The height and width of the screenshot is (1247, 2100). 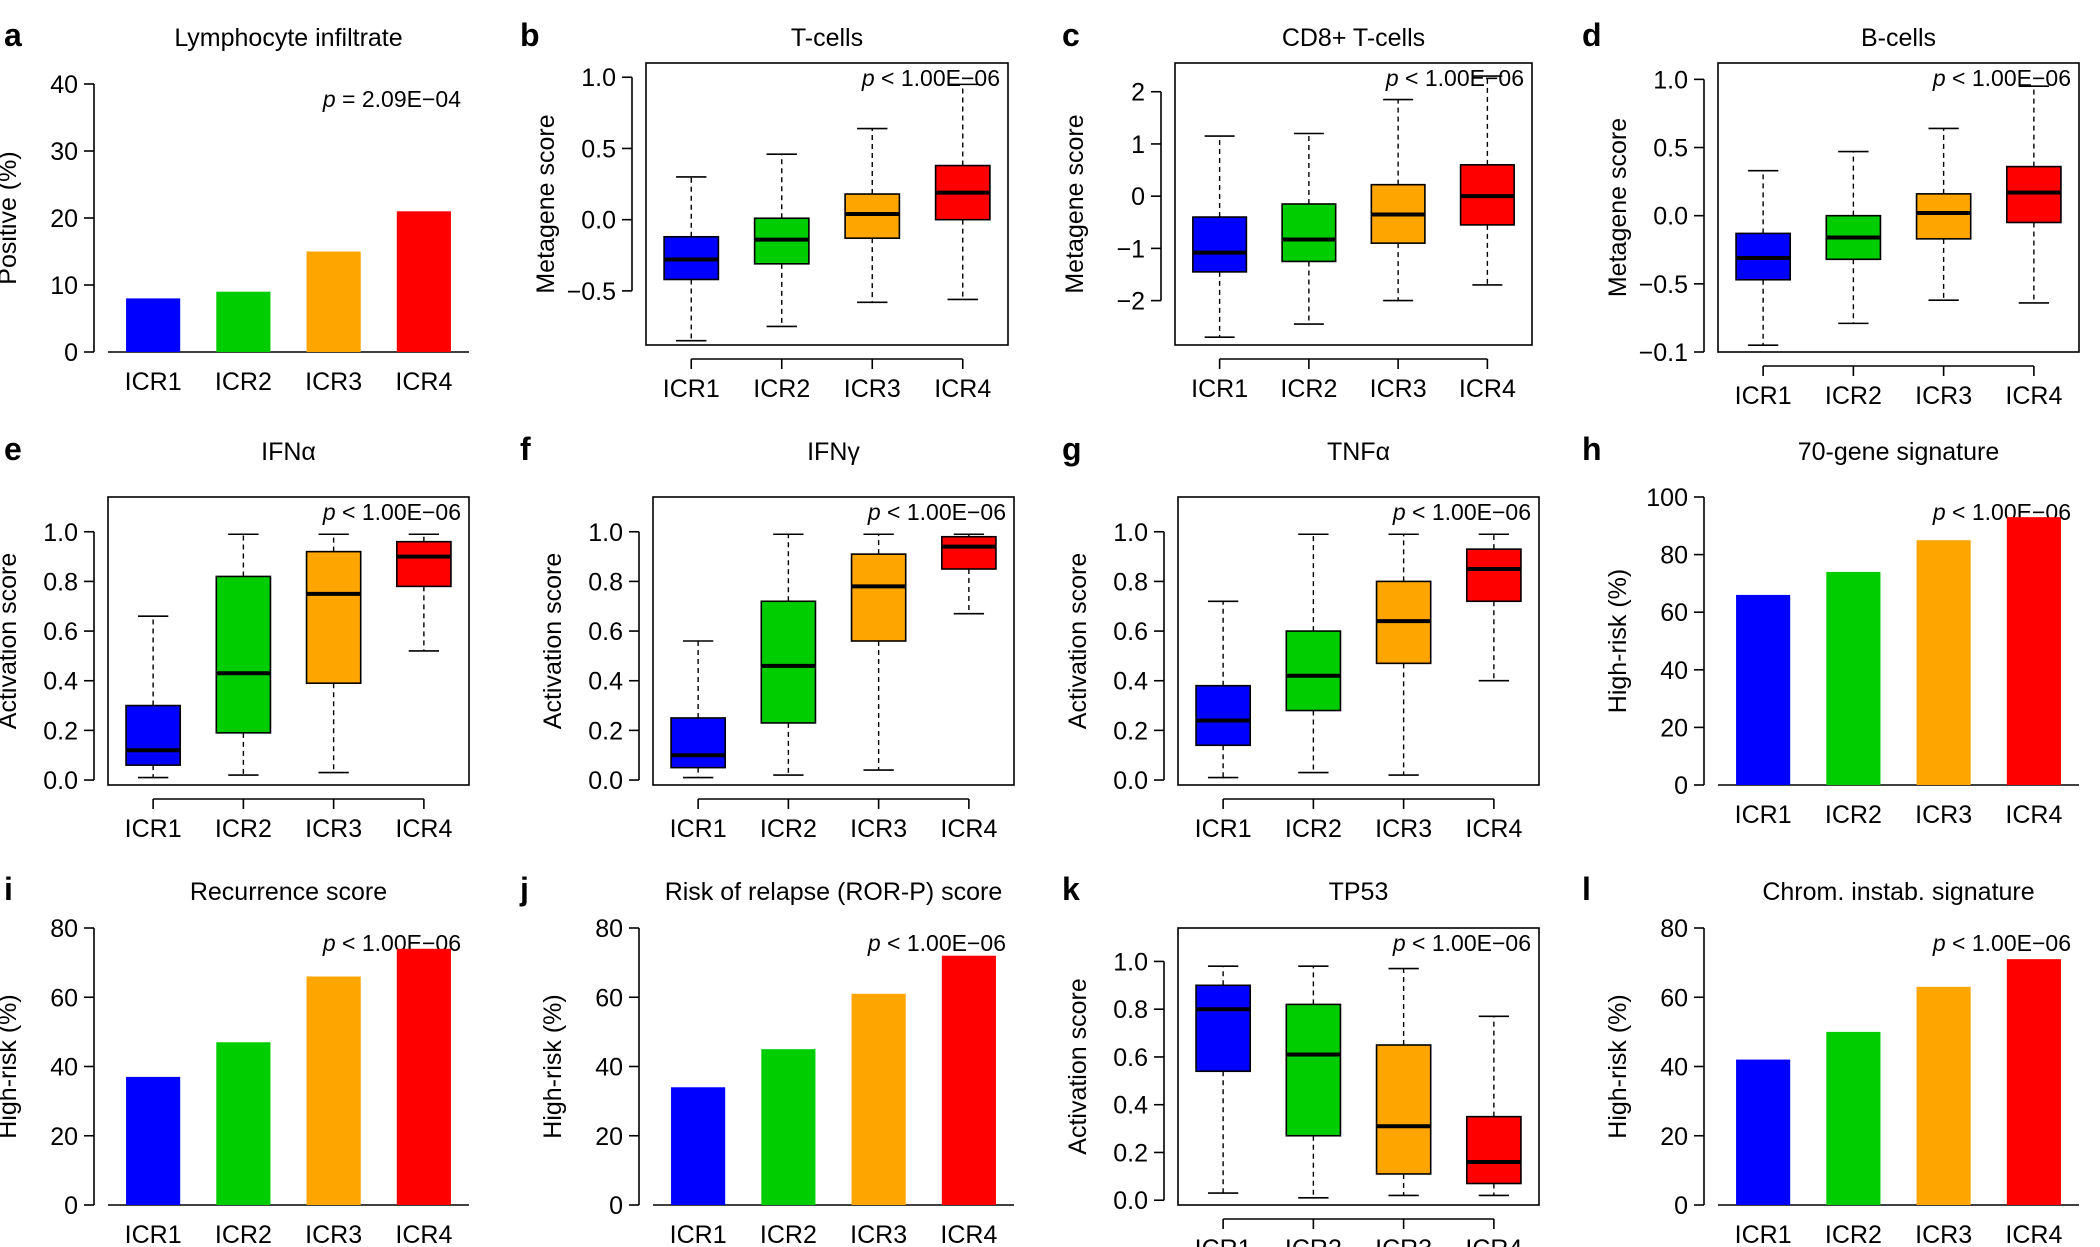 What do you see at coordinates (525, 449) in the screenshot?
I see `panel-letter: f` at bounding box center [525, 449].